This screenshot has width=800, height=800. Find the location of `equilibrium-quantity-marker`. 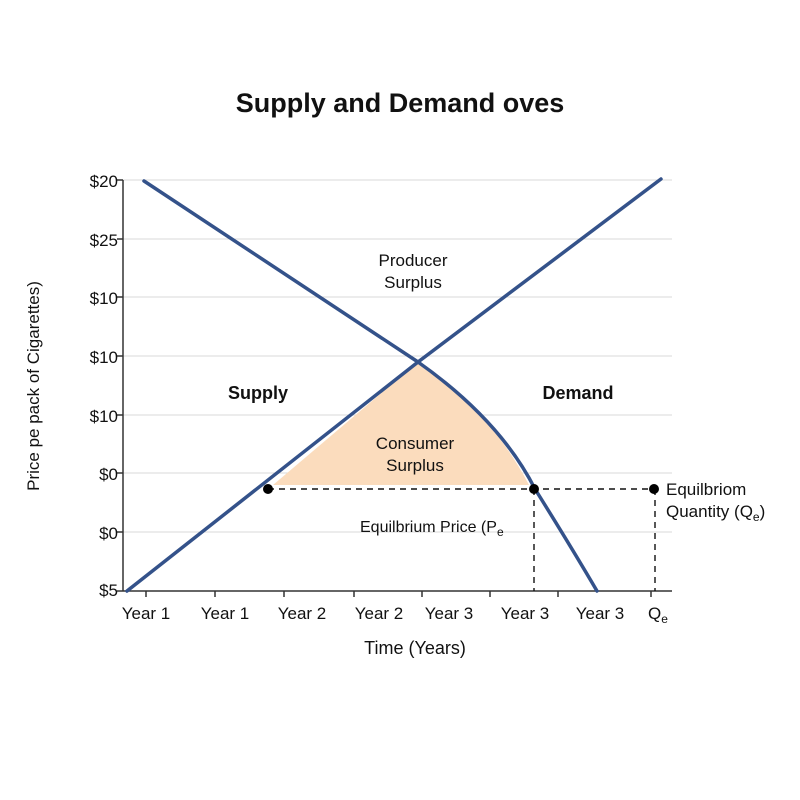

equilibrium-quantity-marker is located at coordinates (654, 489).